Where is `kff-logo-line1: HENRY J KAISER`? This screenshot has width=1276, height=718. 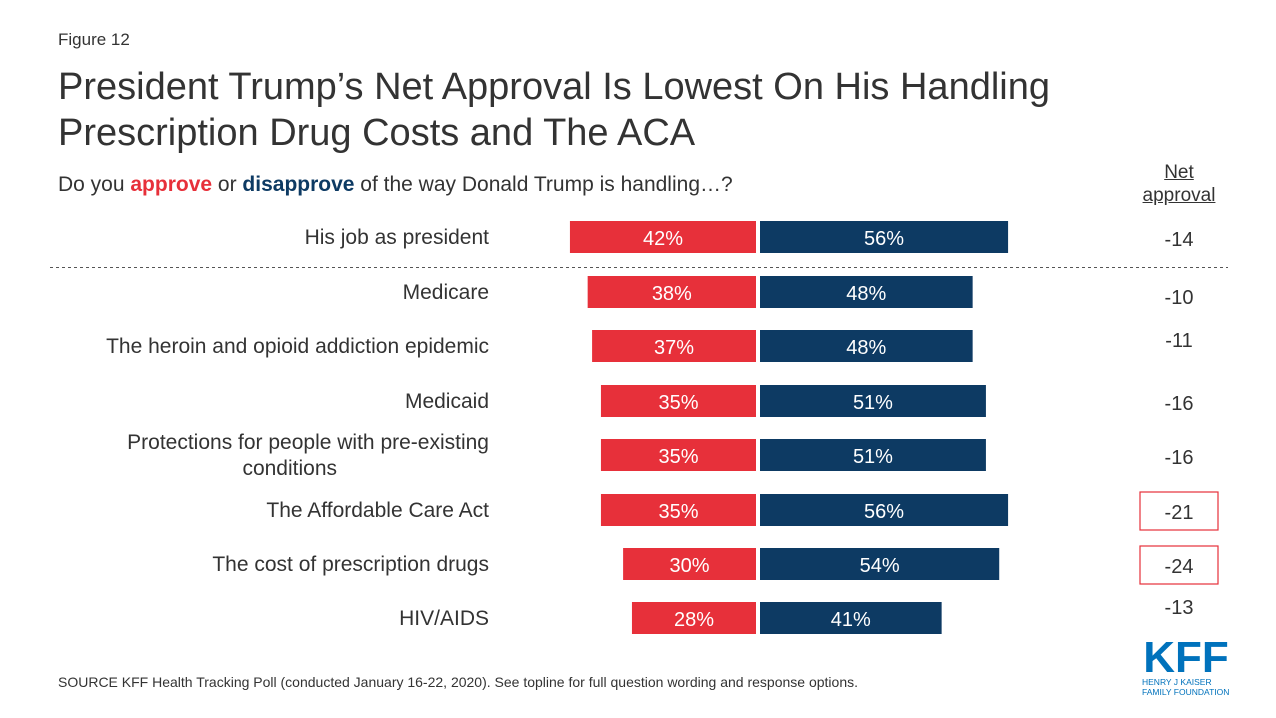
kff-logo-line1: HENRY J KAISER is located at coordinates (1177, 682).